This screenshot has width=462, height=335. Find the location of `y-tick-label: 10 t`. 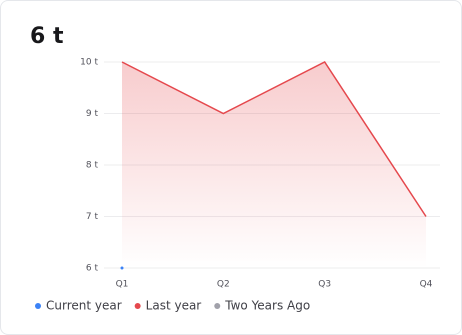

y-tick-label: 10 t is located at coordinates (89, 63).